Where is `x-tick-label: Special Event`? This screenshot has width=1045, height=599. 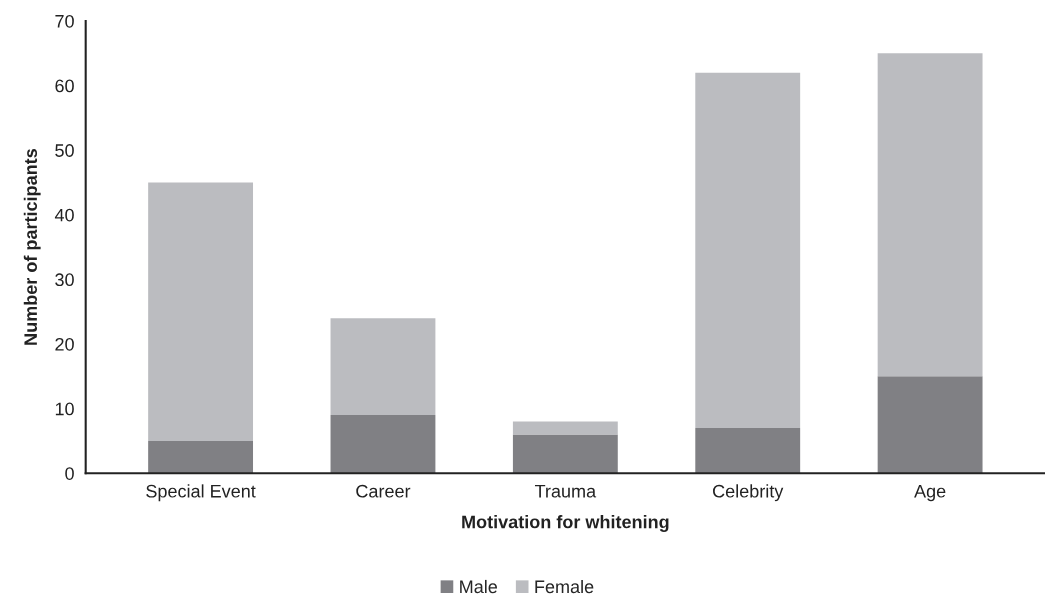 x-tick-label: Special Event is located at coordinates (201, 493).